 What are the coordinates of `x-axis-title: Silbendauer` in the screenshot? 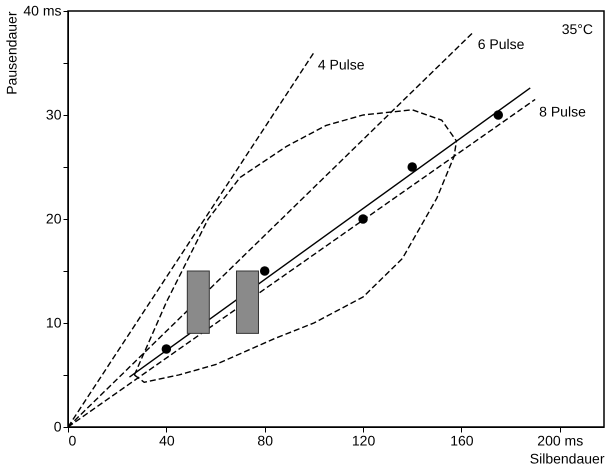 It's located at (567, 458).